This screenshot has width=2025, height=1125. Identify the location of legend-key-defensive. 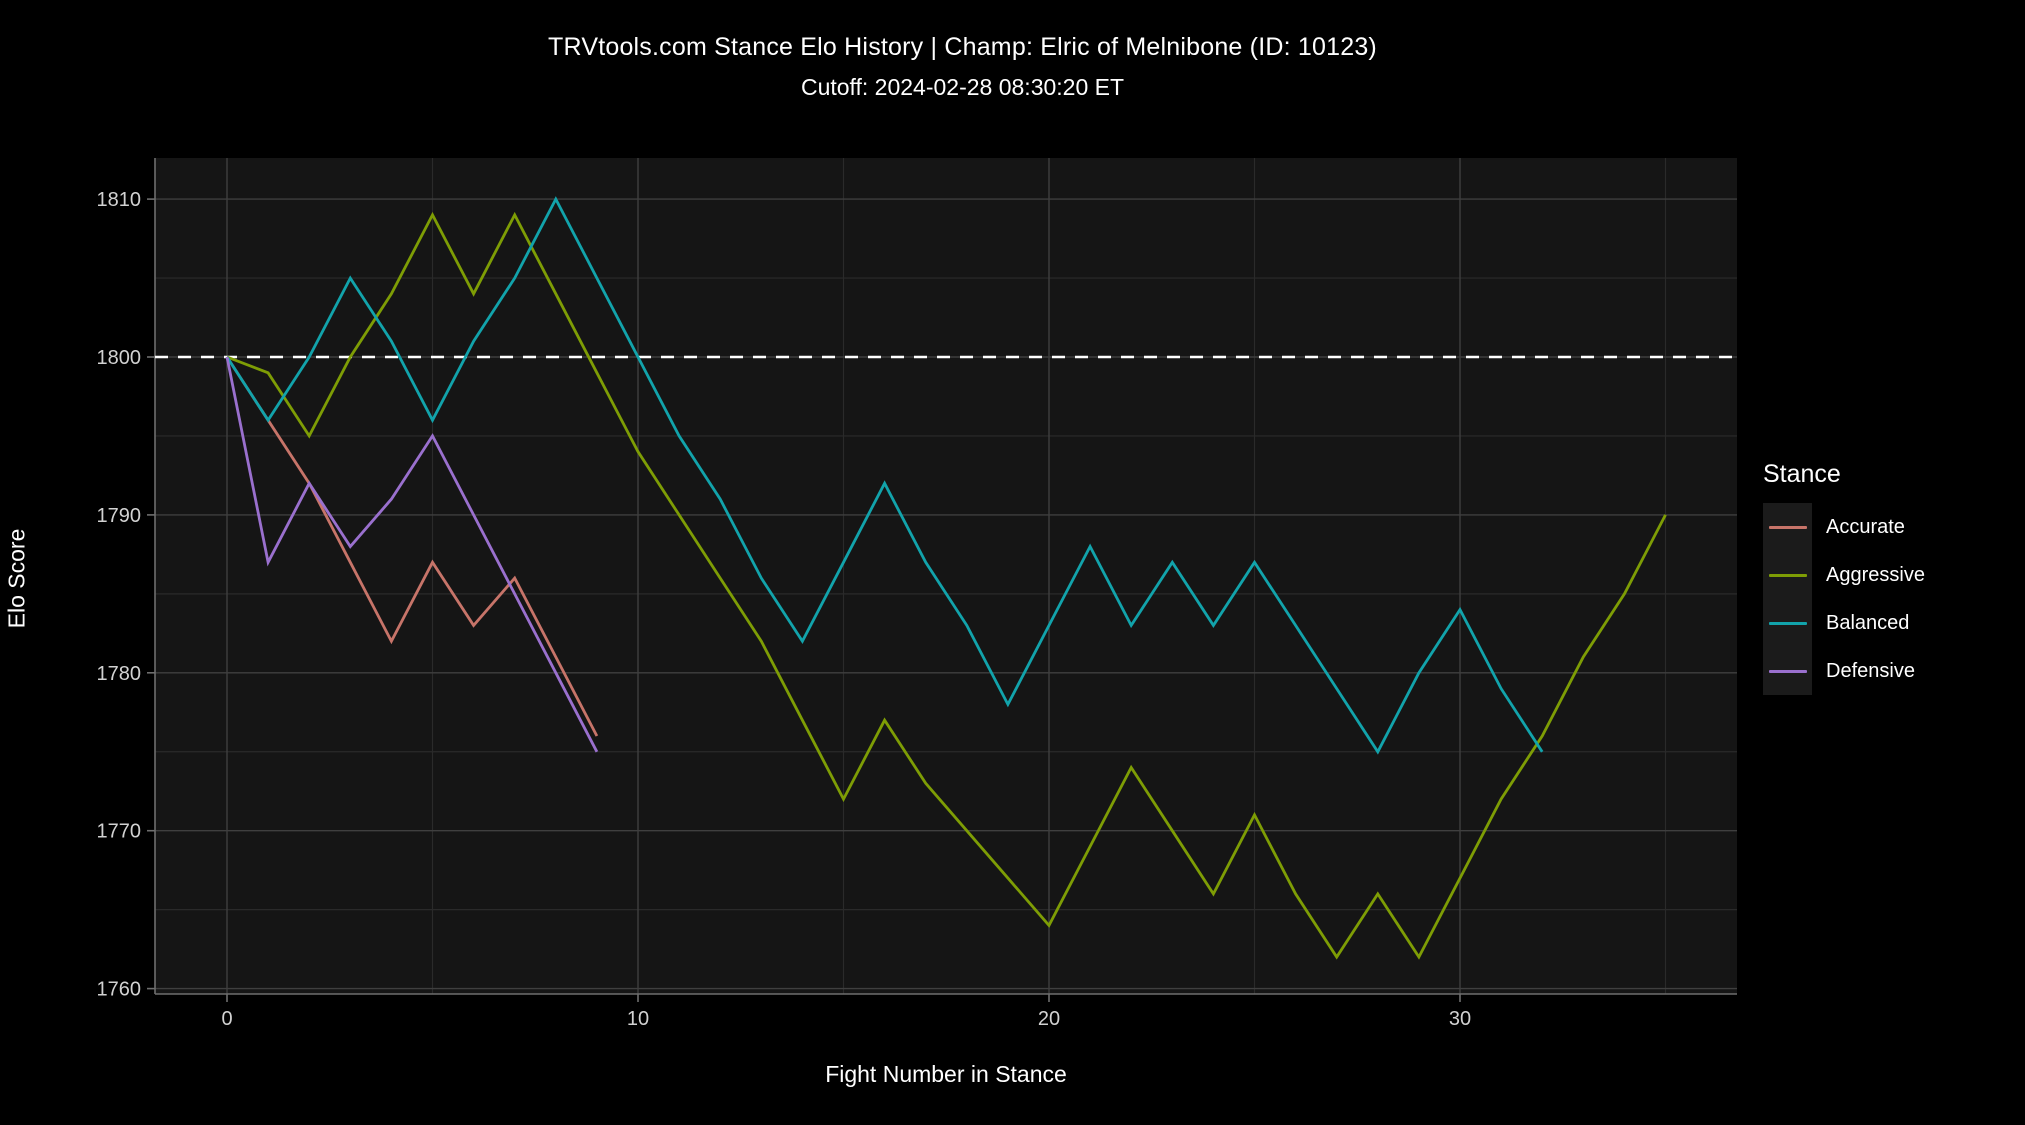
(1787, 671).